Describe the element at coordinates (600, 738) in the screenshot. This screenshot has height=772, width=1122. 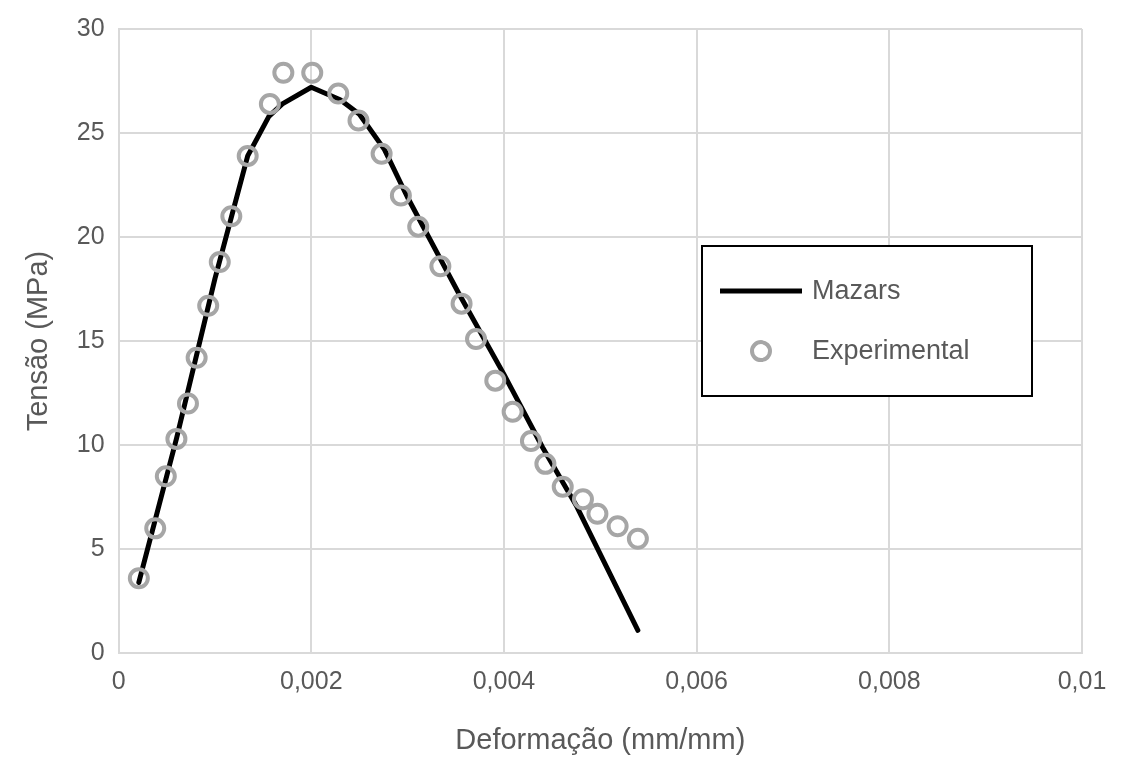
I see `x-axis-title: Deformação (mm/mm)` at that location.